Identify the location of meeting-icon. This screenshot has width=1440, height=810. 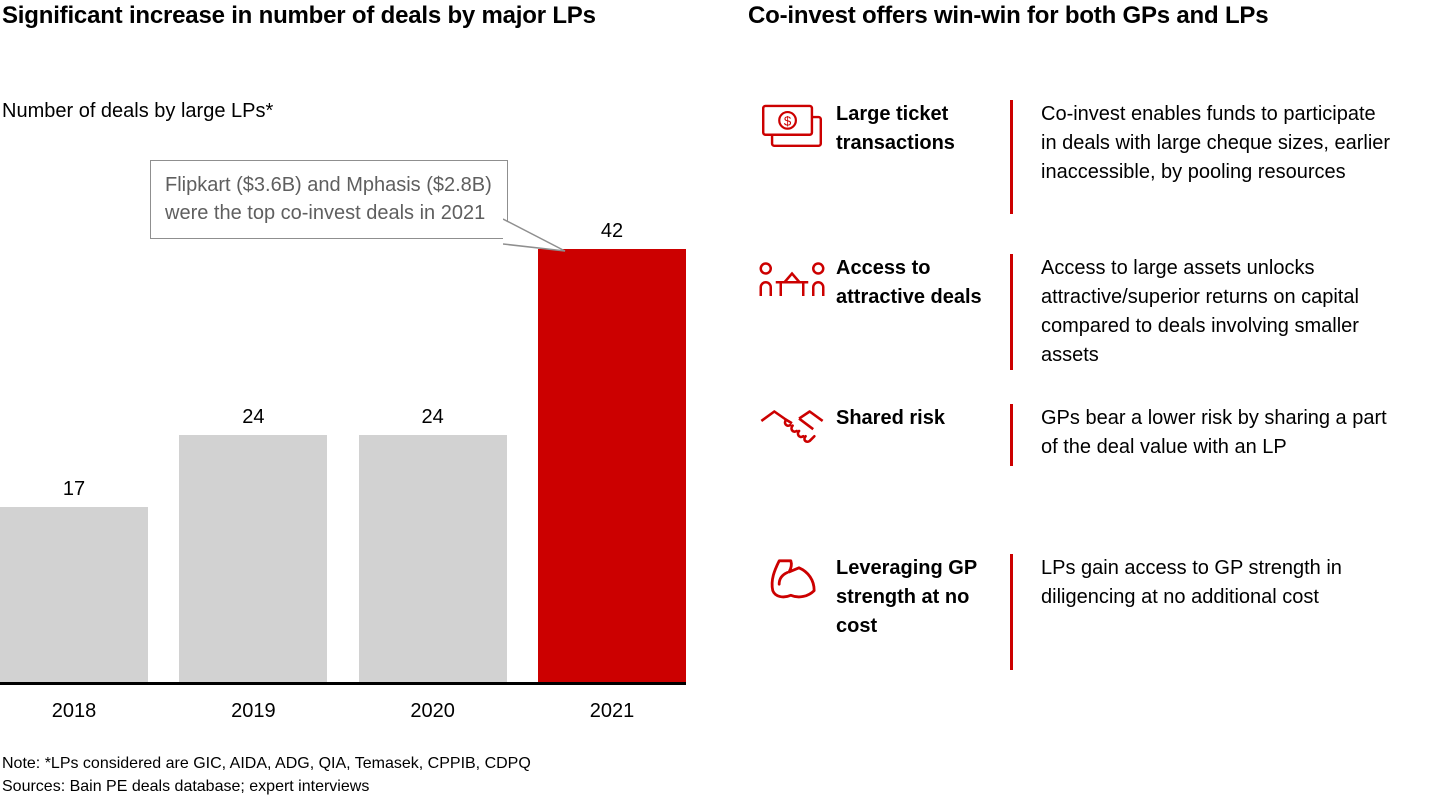
(792, 281).